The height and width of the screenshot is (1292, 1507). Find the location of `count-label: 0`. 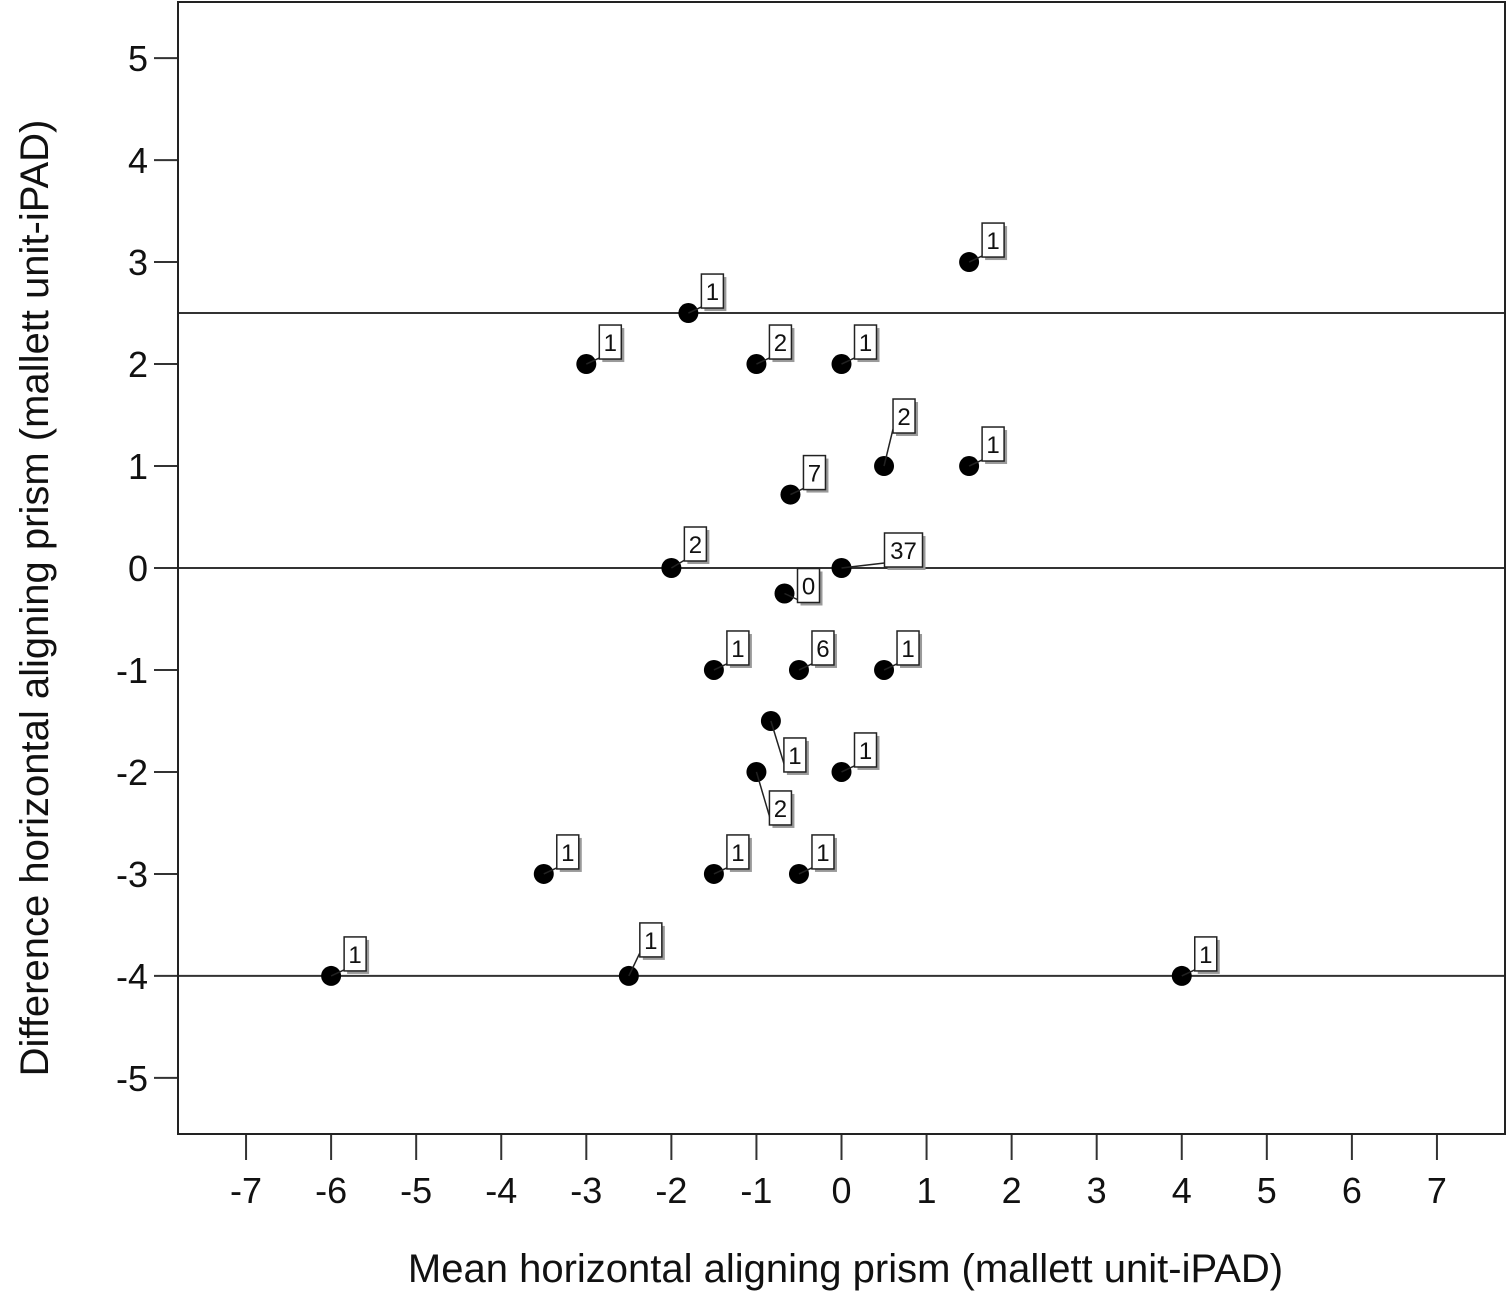

count-label: 0 is located at coordinates (808, 586).